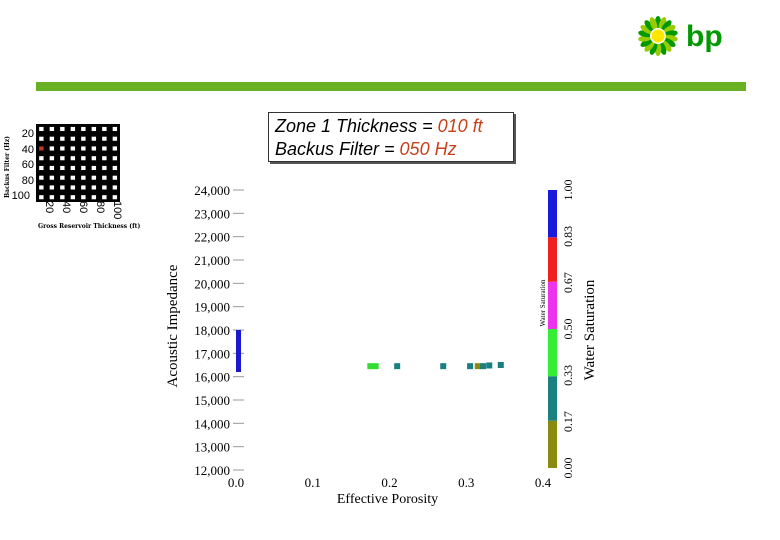  Describe the element at coordinates (704, 36) in the screenshot. I see `logo-text: bp` at that location.